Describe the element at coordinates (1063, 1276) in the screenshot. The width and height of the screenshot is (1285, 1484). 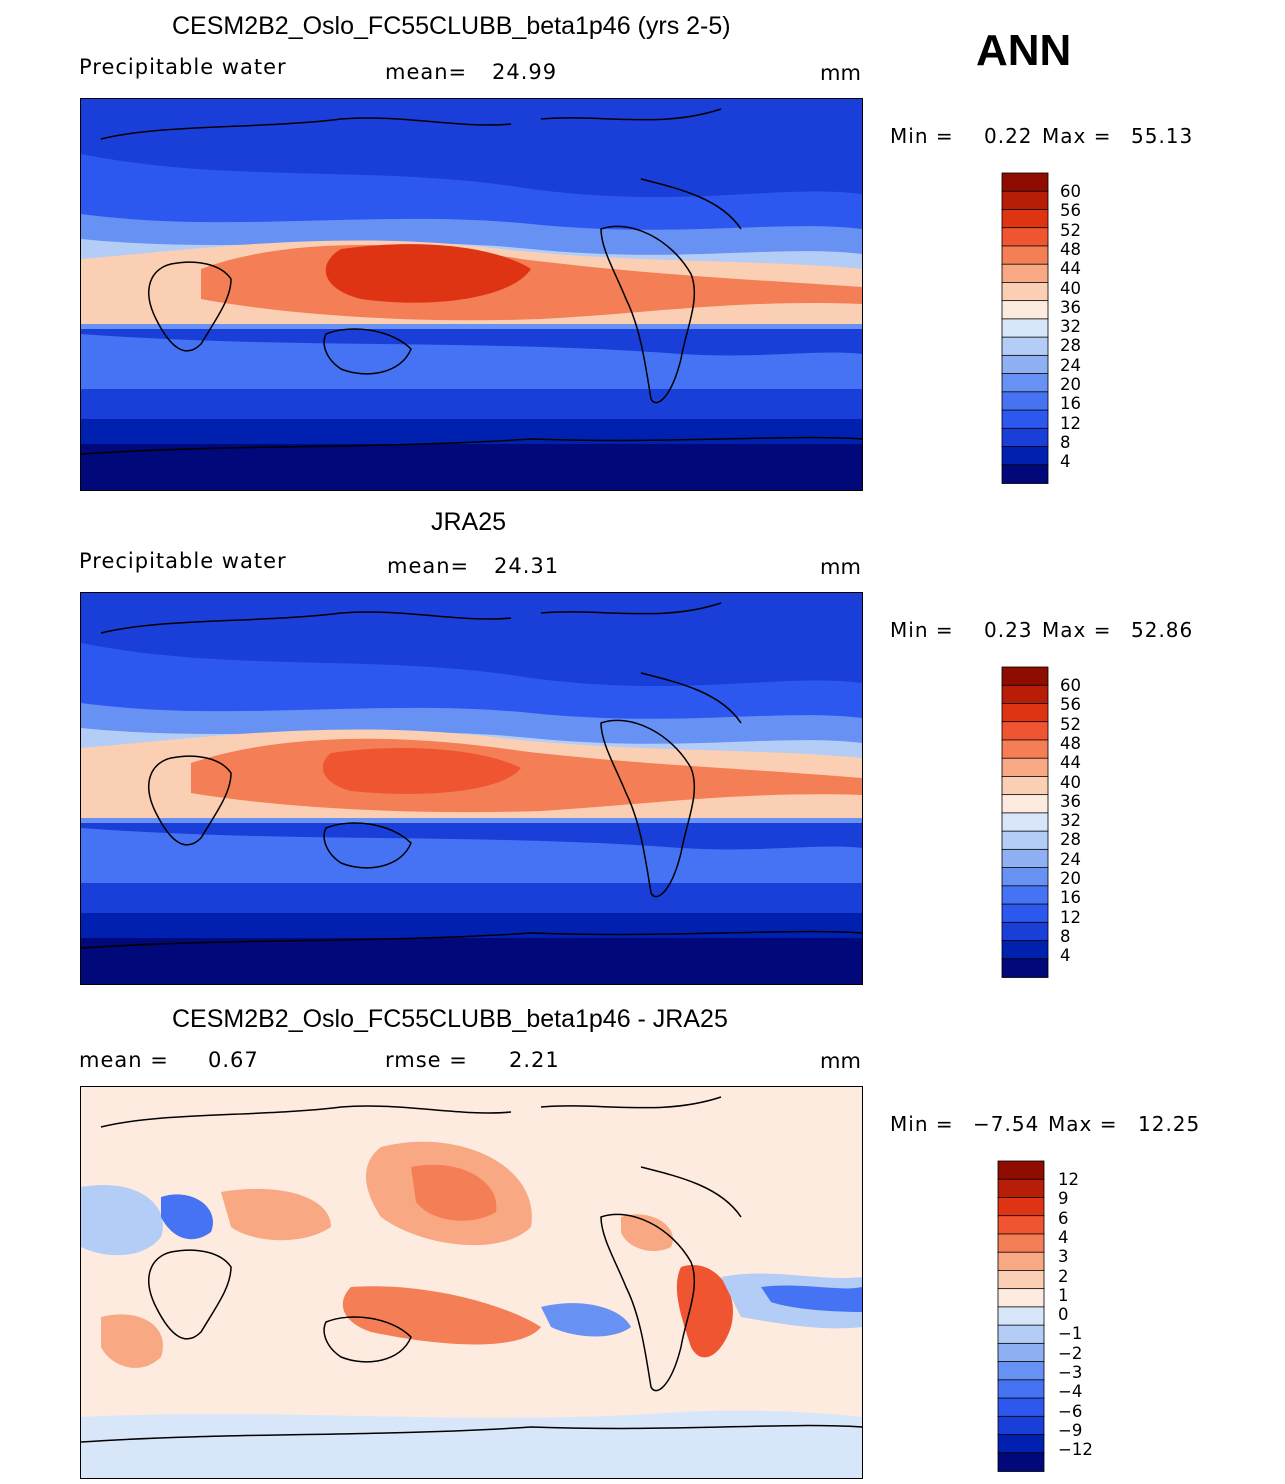
I see `colorbar-tick-label: 2` at that location.